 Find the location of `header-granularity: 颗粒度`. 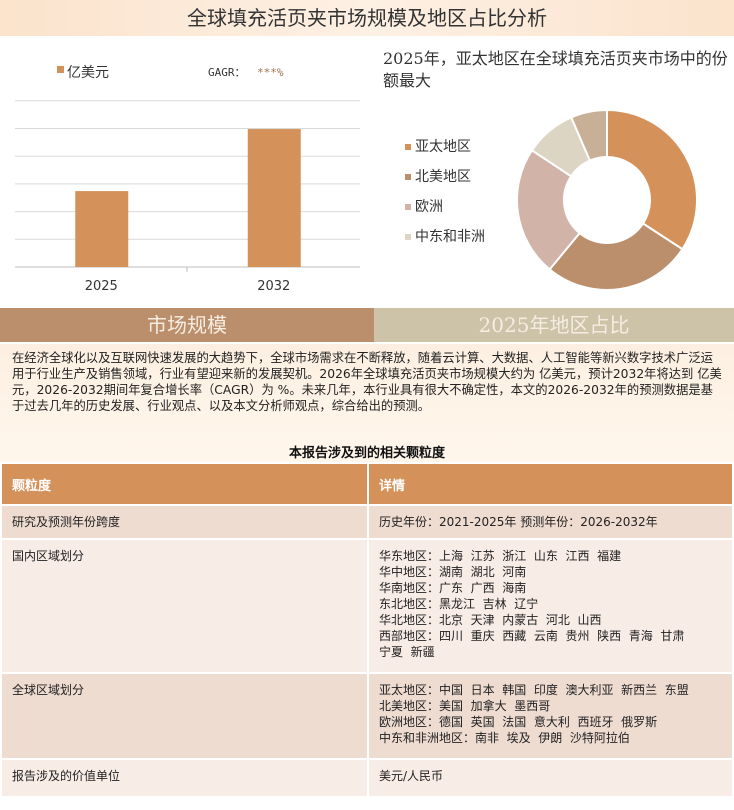

header-granularity: 颗粒度 is located at coordinates (184, 484).